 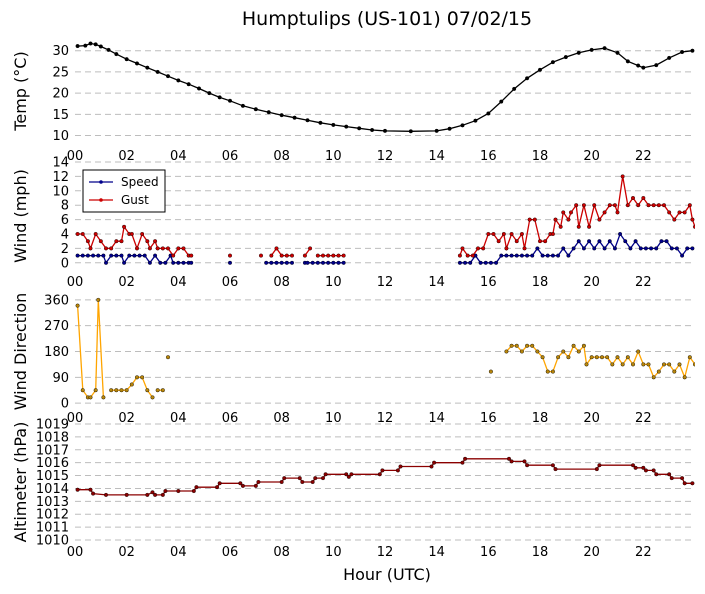 I want to click on y-tick-label: 360, so click(x=56, y=300).